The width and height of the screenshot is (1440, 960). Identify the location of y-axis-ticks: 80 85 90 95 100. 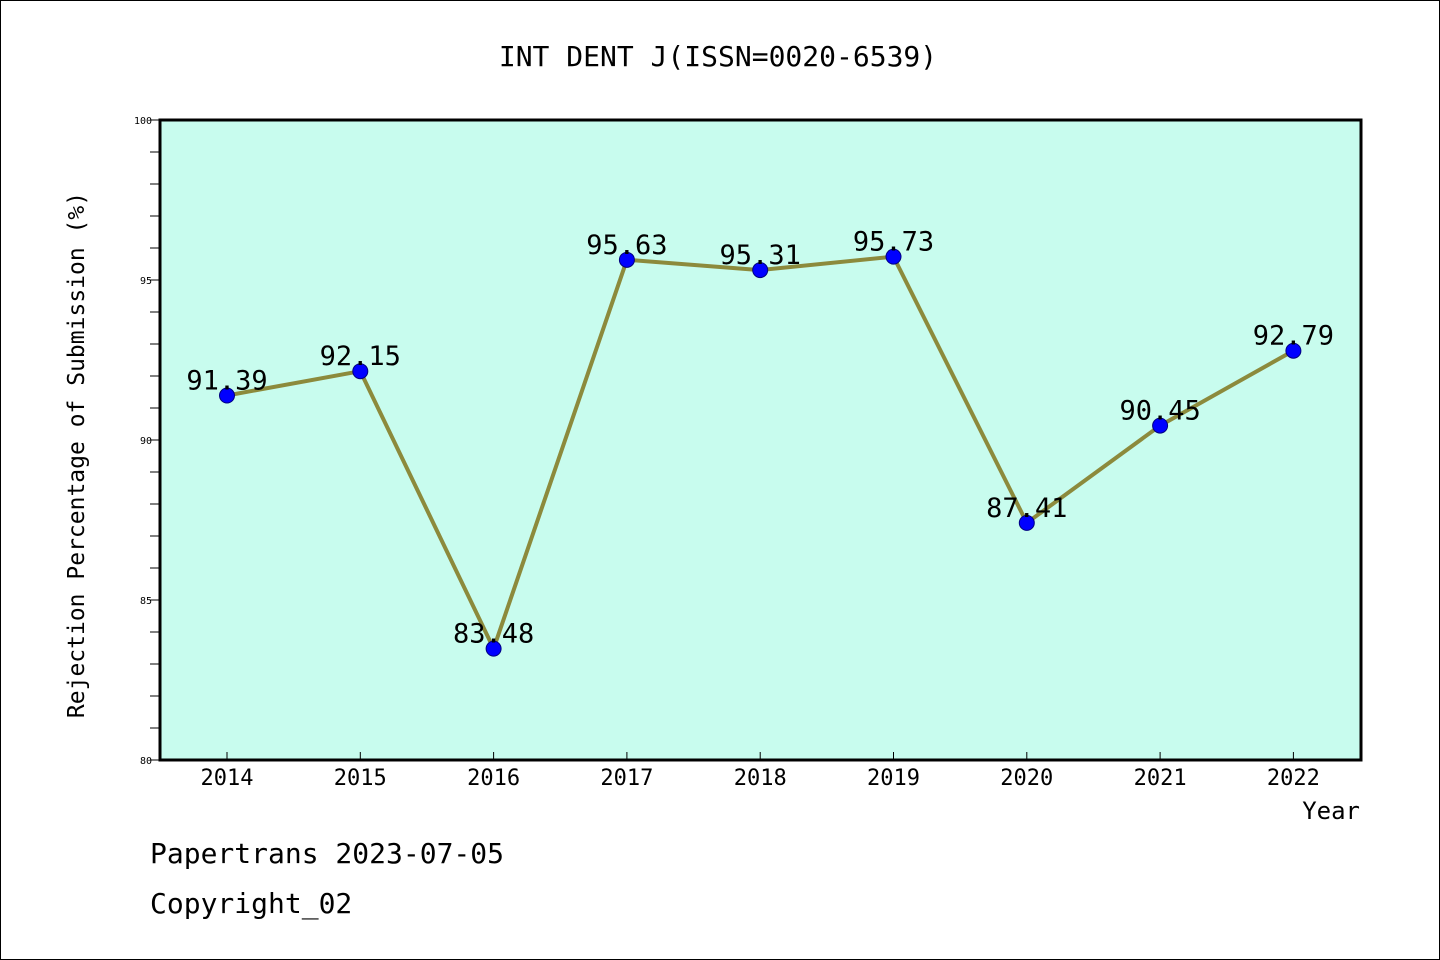
(147, 441).